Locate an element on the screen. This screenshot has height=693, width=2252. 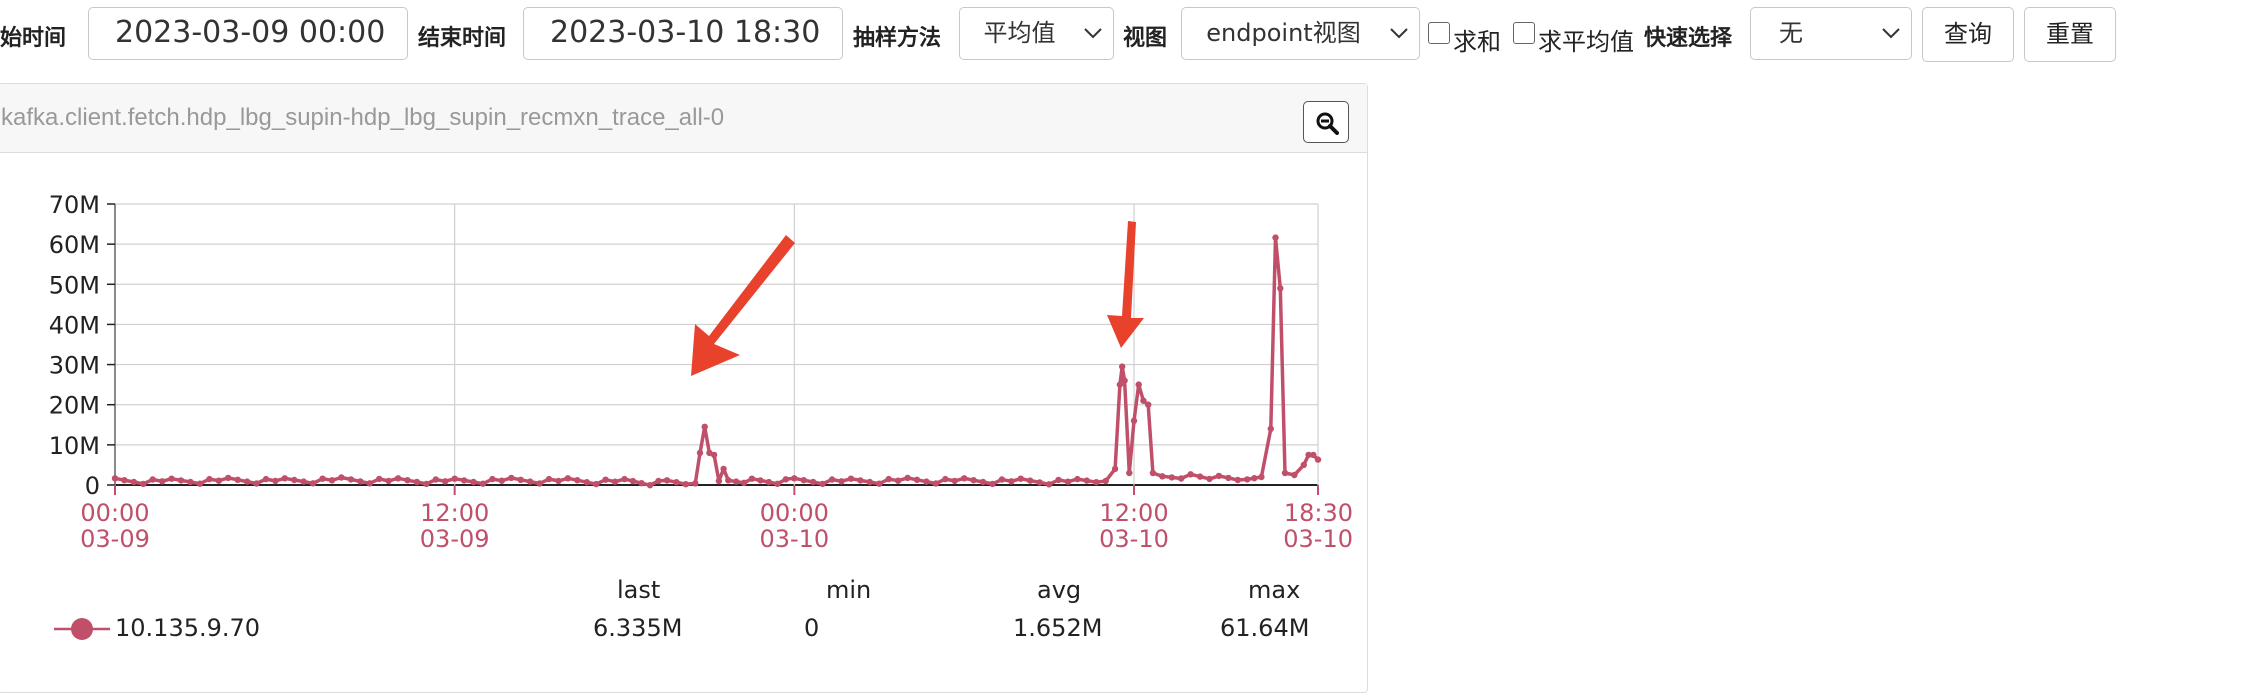
y-tick-label: 40M is located at coordinates (74, 325).